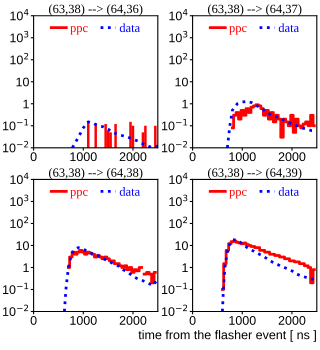  Describe the element at coordinates (227, 336) in the screenshot. I see `x-axis-title: time from the flasher event [ ns ]` at that location.